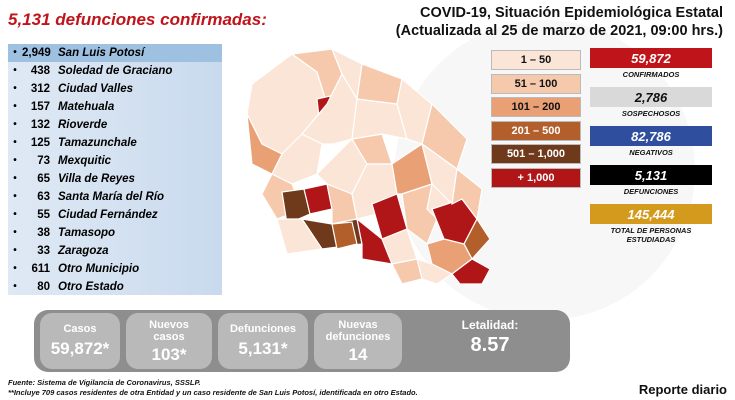  I want to click on legend-item: + 1,000, so click(536, 177).